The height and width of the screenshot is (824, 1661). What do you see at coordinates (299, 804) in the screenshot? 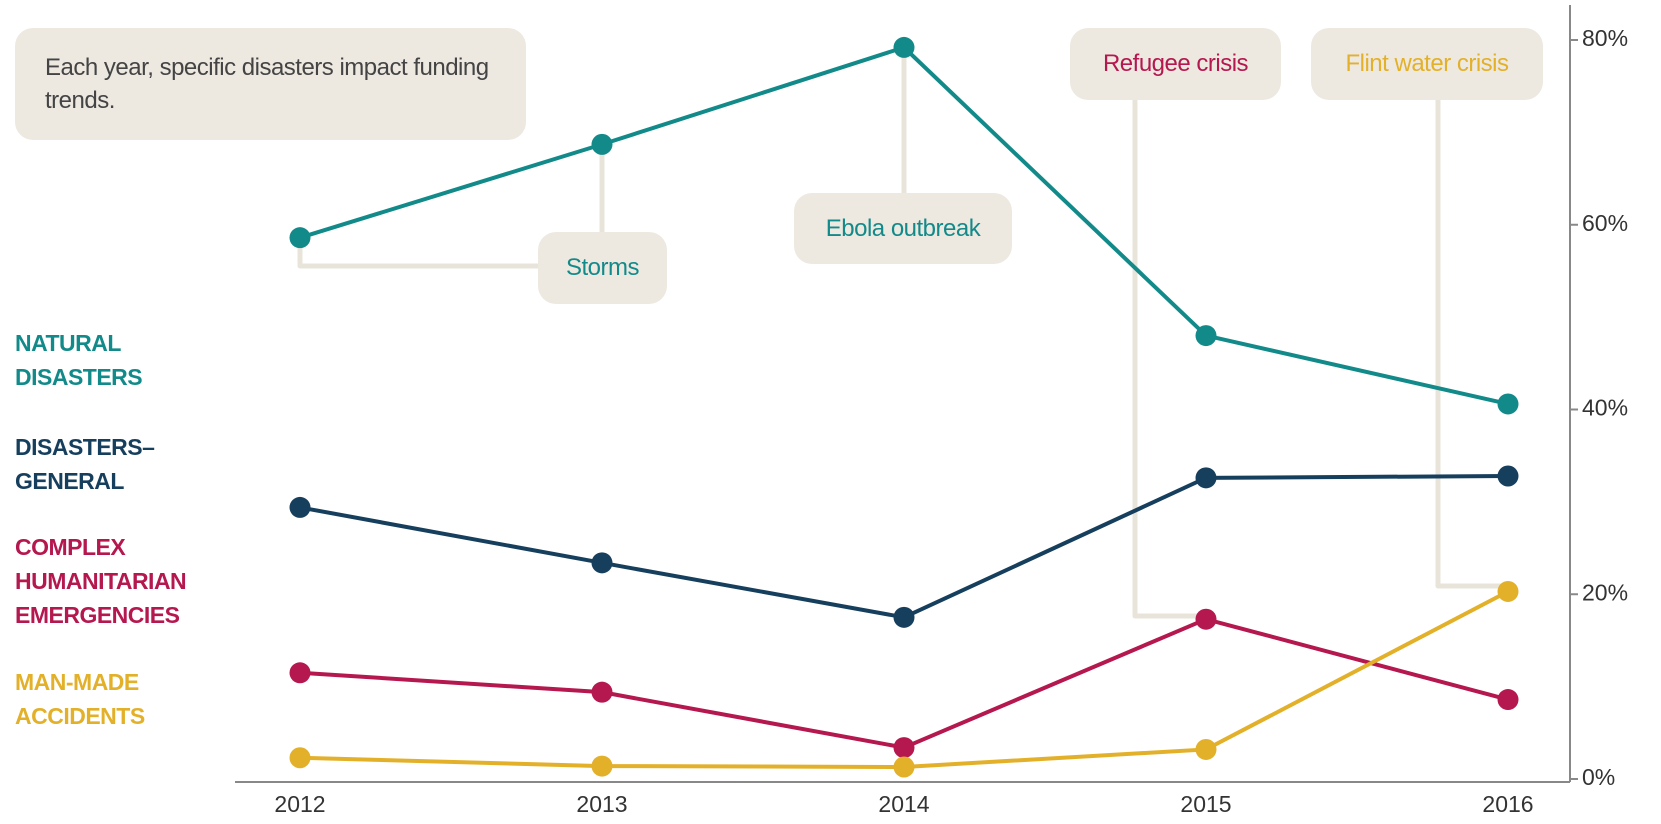
I see `x-tick-label: 2012` at bounding box center [299, 804].